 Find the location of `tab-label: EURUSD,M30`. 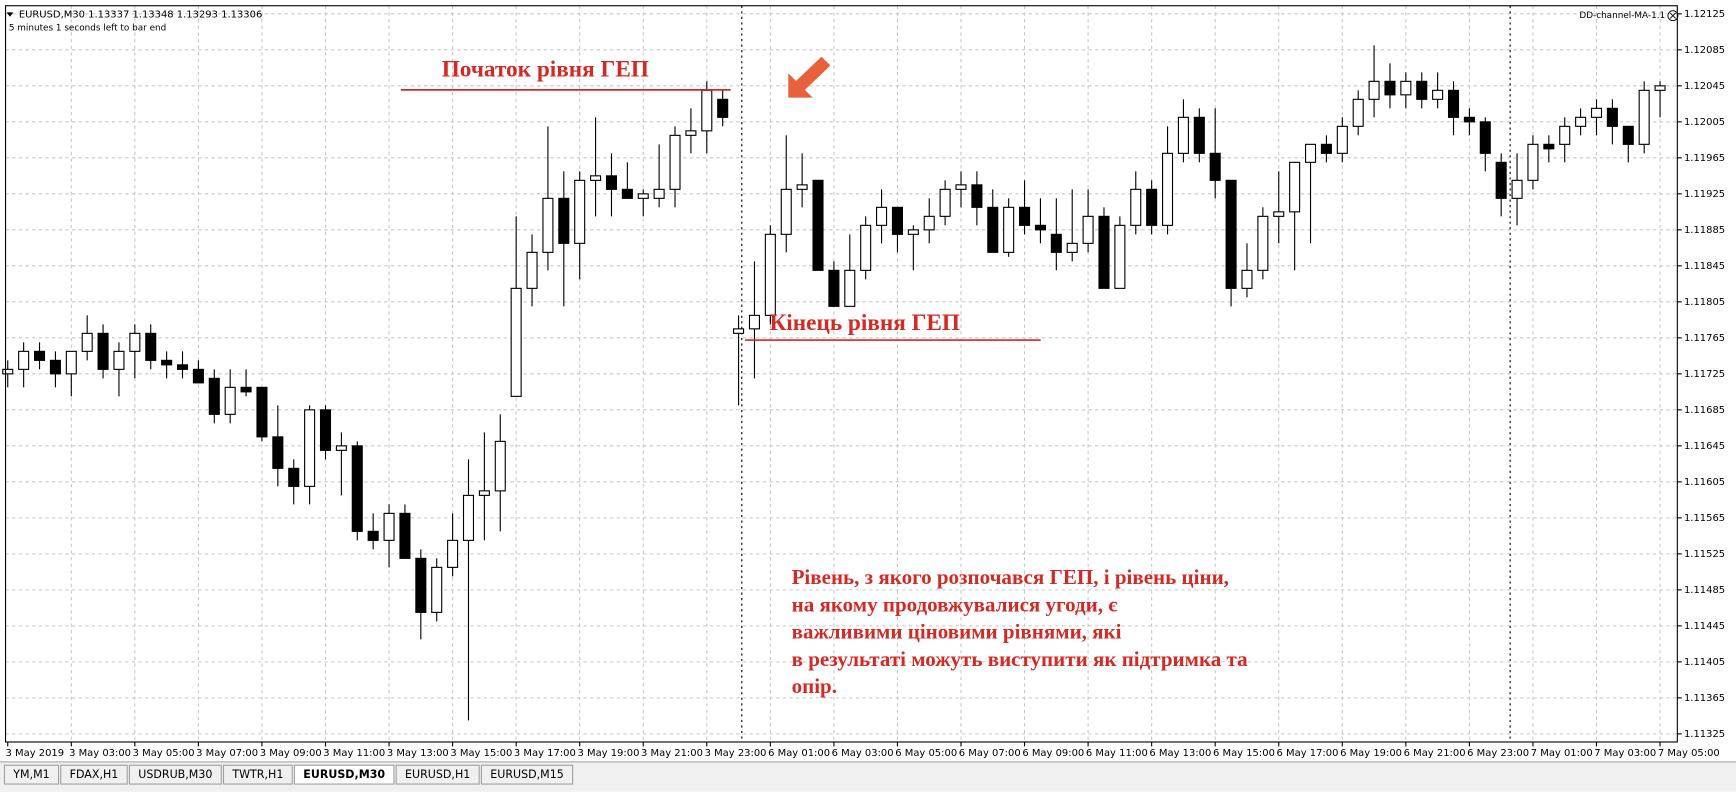

tab-label: EURUSD,M30 is located at coordinates (344, 774).